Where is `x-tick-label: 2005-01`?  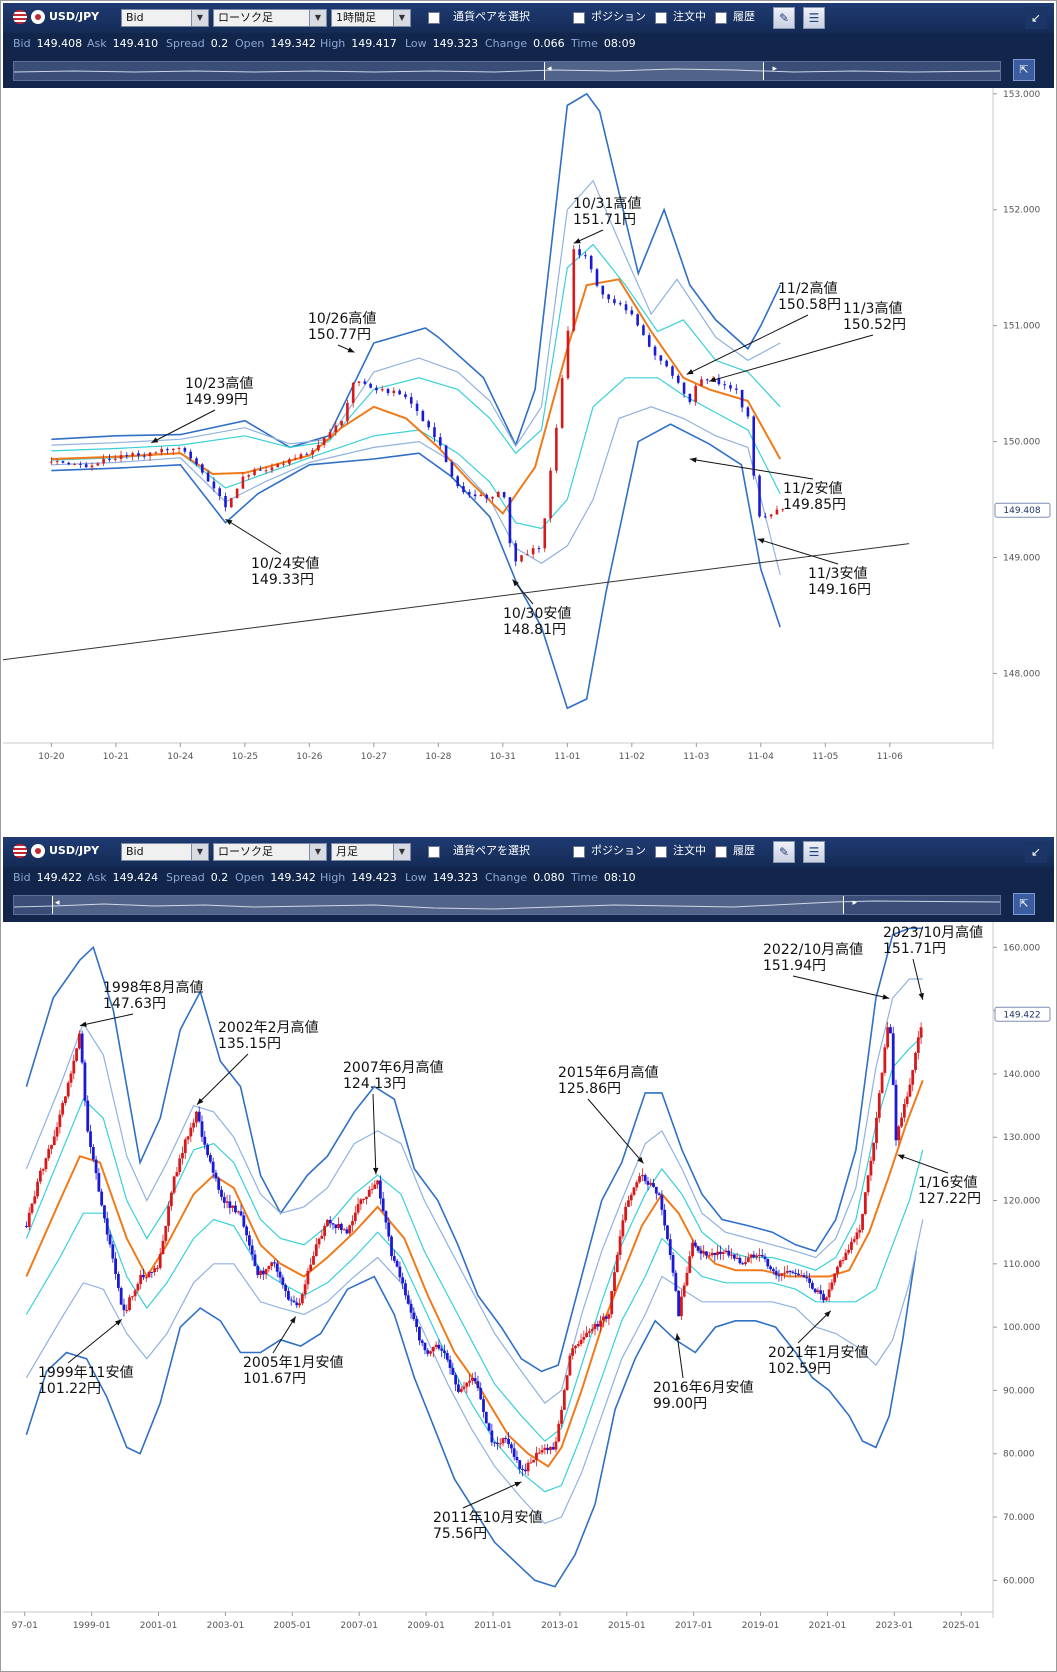 x-tick-label: 2005-01 is located at coordinates (293, 1626).